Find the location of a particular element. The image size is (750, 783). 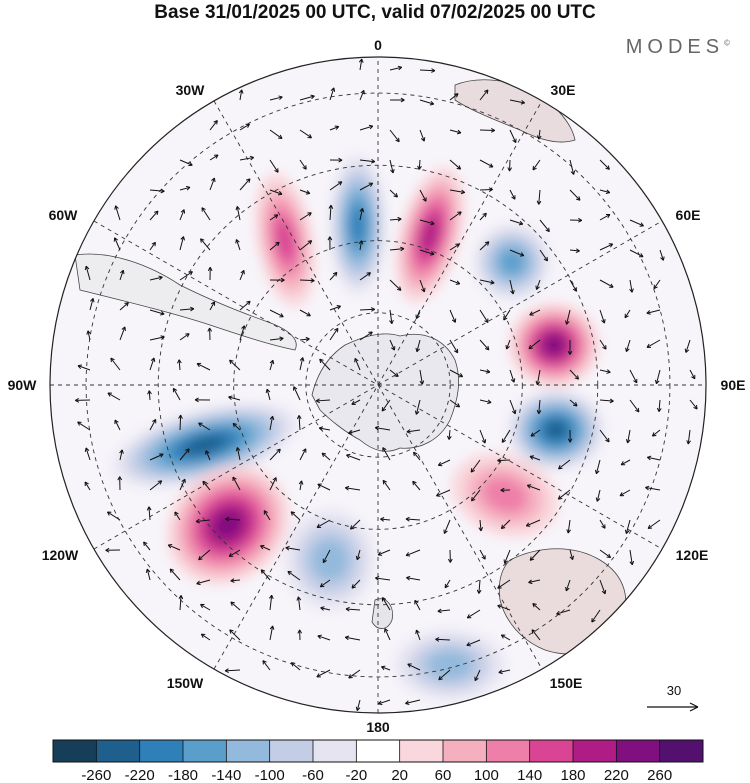

negative-anomaly-contour is located at coordinates (205, 445).